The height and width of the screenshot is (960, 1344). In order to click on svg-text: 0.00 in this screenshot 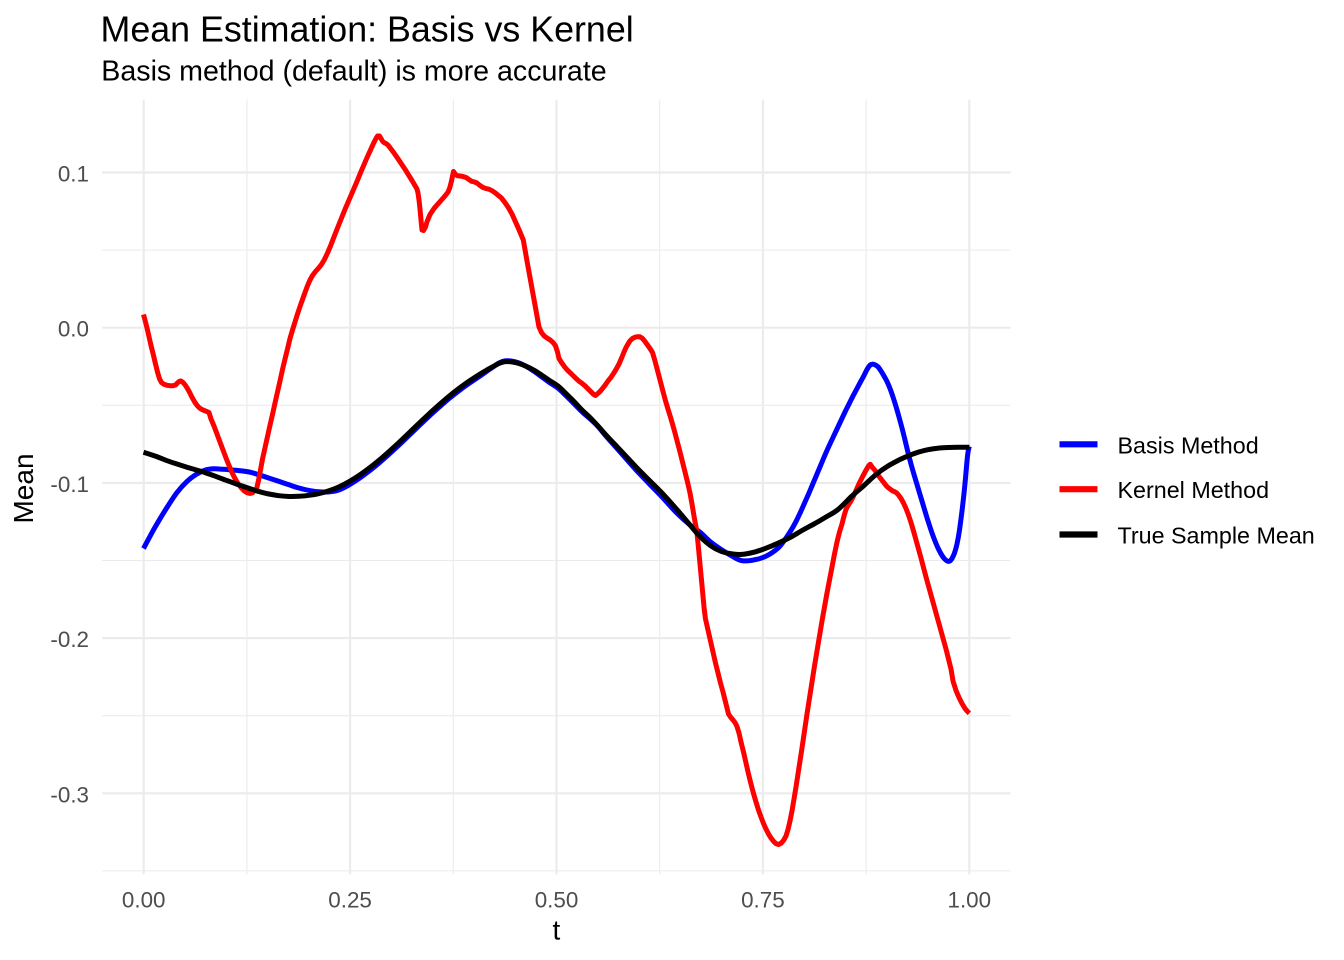, I will do `click(144, 899)`.